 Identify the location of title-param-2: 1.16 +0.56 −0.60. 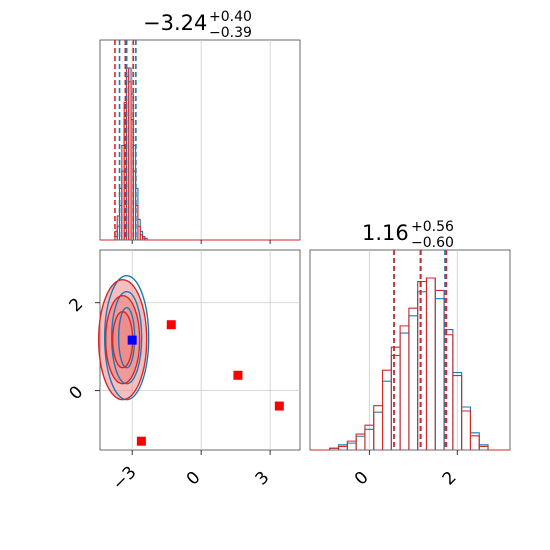
(408, 235).